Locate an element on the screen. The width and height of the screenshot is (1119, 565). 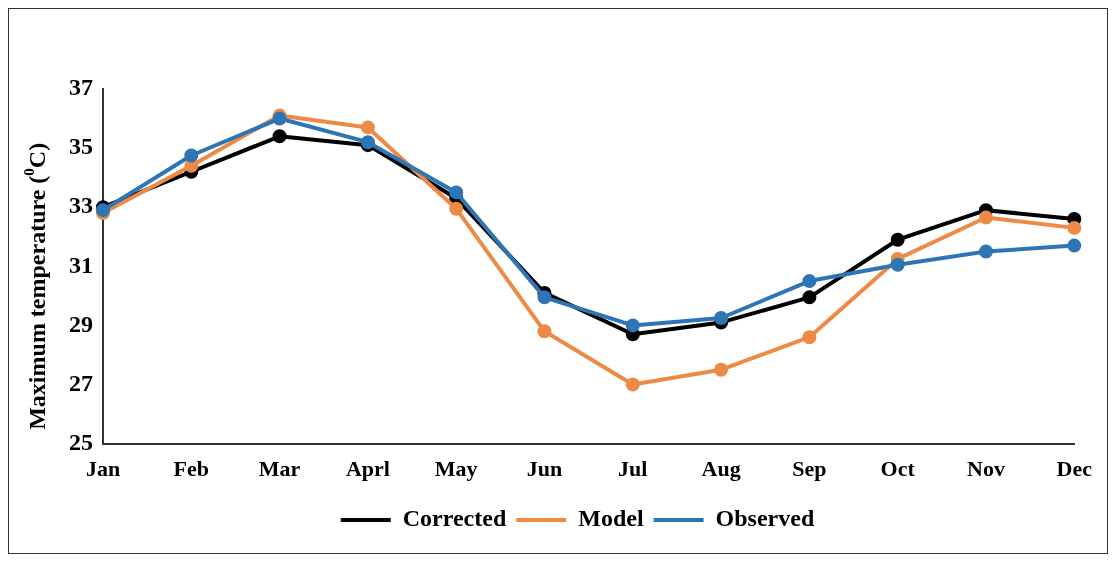
x-tick-label: Nov is located at coordinates (986, 469).